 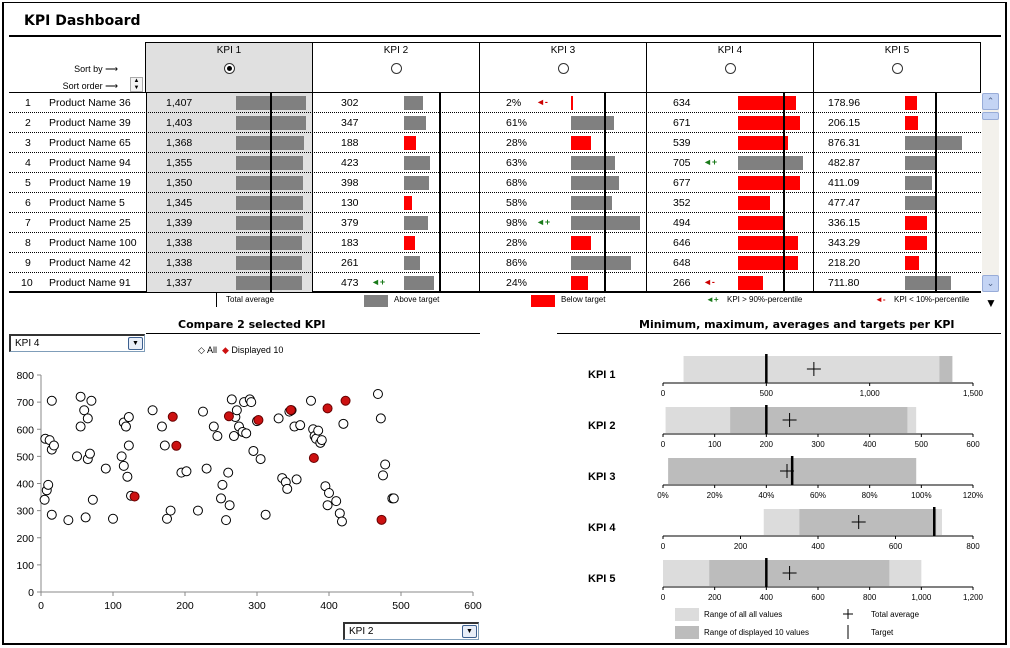 What do you see at coordinates (936, 192) in the screenshot?
I see `kpi5-target-line` at bounding box center [936, 192].